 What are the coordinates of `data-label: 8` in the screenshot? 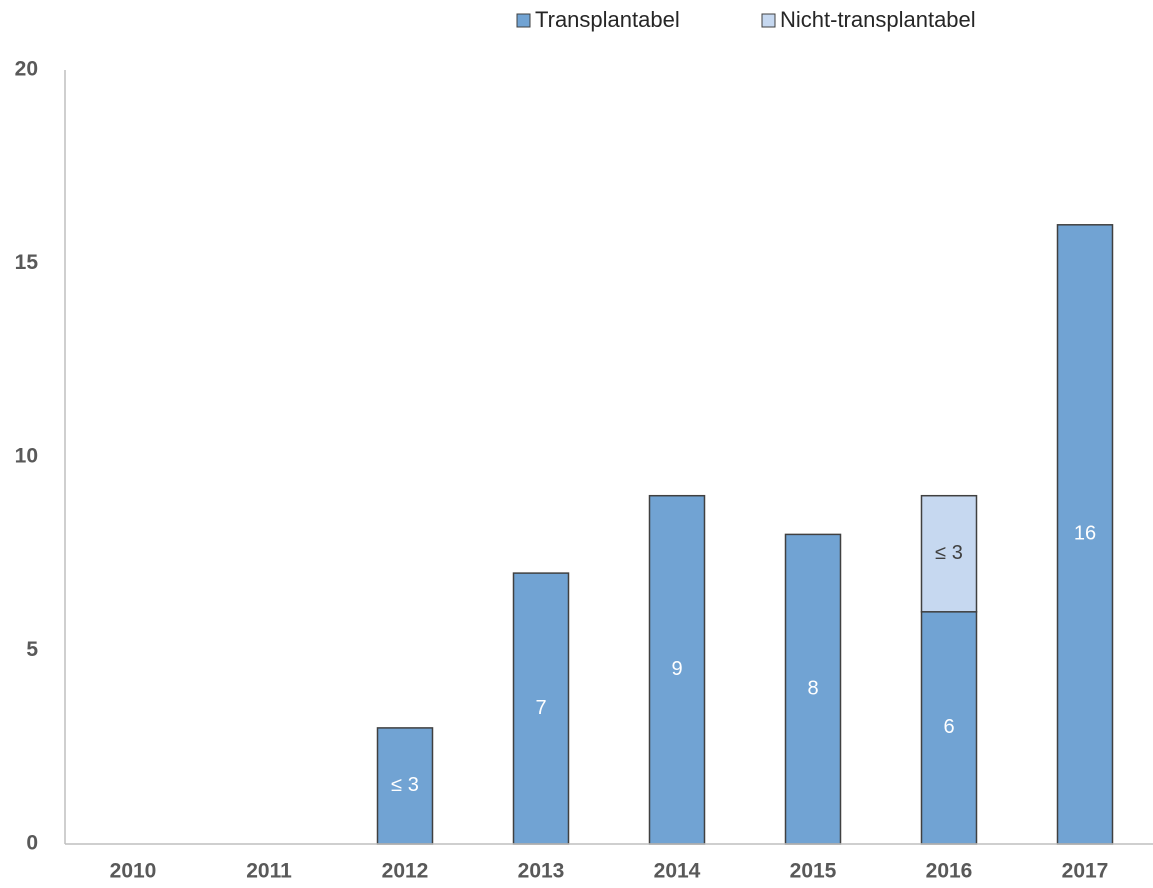 It's located at (812, 688).